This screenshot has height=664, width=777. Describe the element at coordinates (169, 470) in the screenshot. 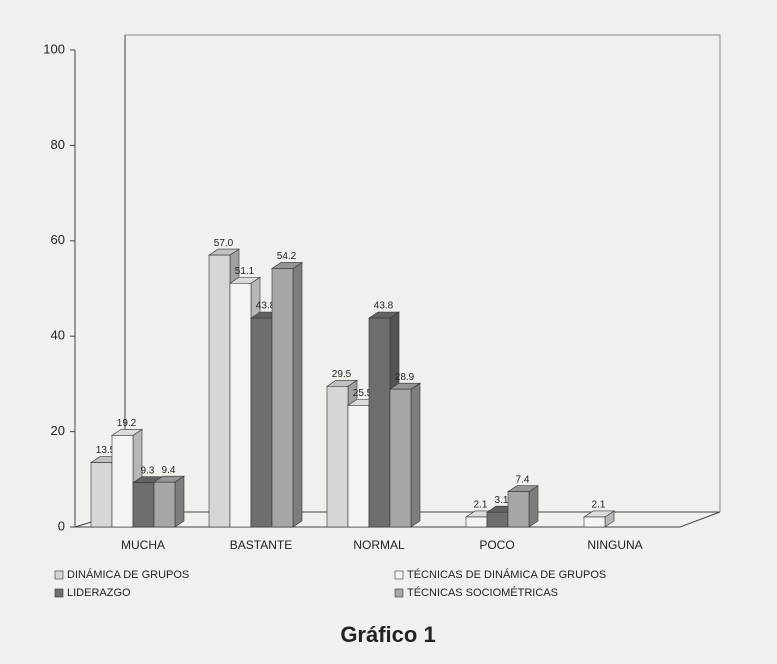

I see `value-label: 9.4` at that location.